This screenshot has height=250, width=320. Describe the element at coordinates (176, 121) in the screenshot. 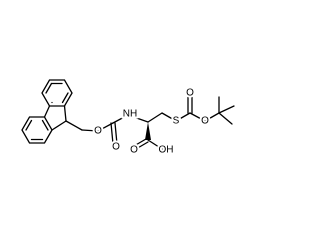

I see `atom-label: S` at that location.